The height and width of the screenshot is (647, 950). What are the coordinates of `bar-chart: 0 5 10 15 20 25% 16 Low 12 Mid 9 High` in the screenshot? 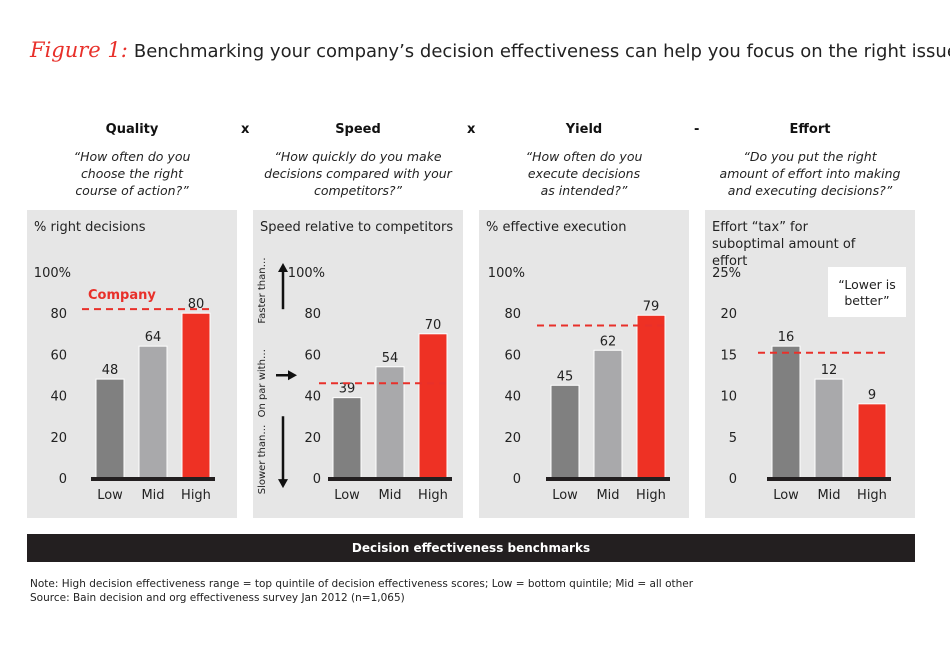 It's located at (801, 384).